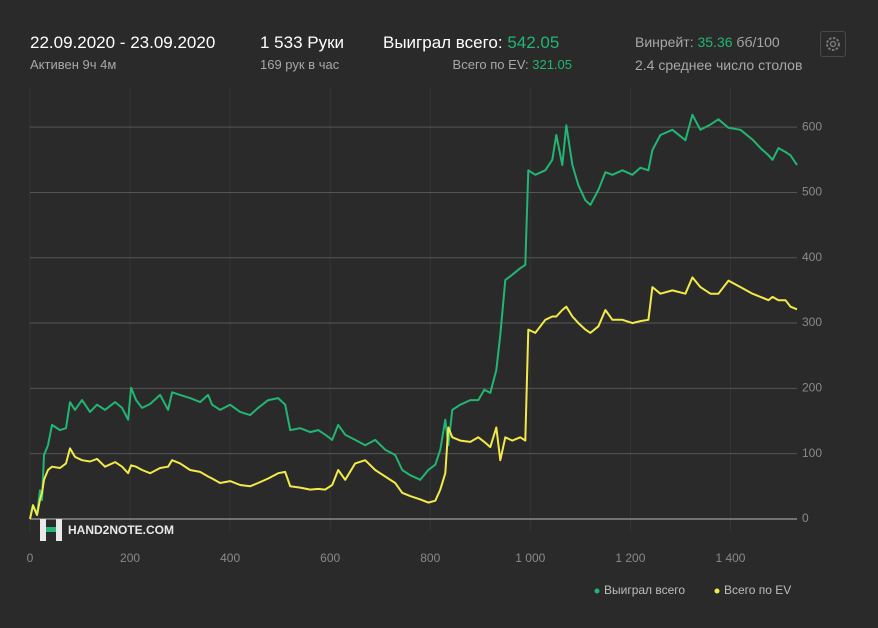  I want to click on y-tick-label: 100, so click(812, 453).